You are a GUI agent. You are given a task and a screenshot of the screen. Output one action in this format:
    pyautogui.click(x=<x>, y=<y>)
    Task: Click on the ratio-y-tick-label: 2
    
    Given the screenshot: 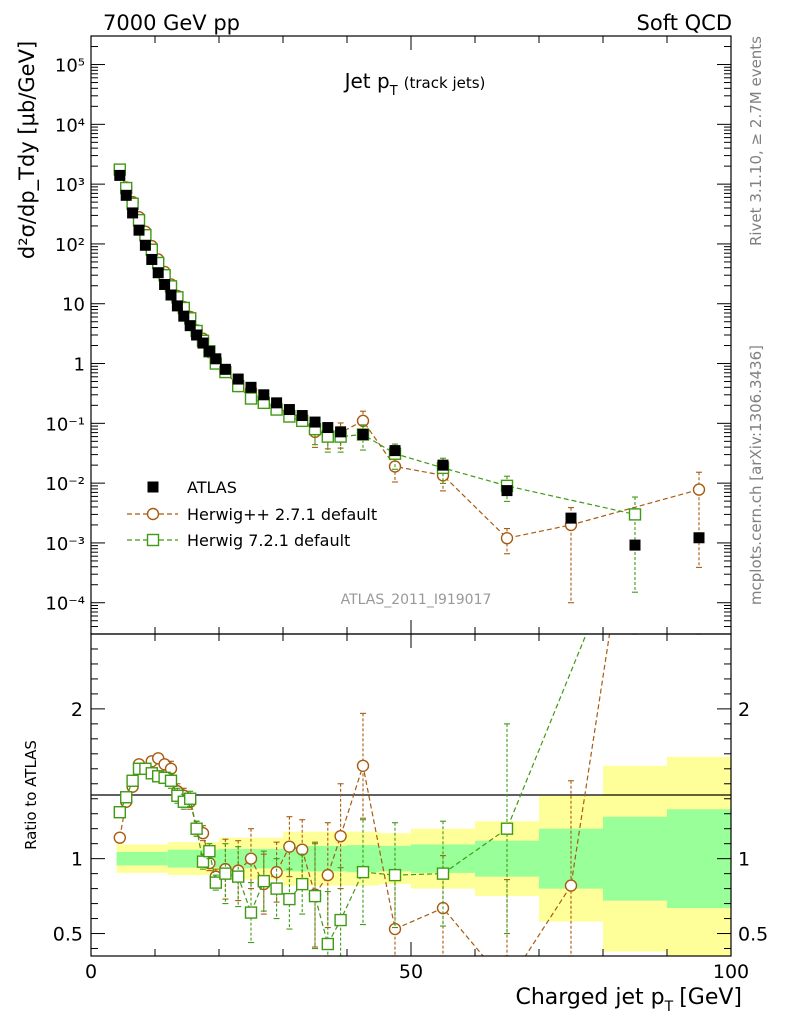 What is the action you would take?
    pyautogui.click(x=77, y=710)
    